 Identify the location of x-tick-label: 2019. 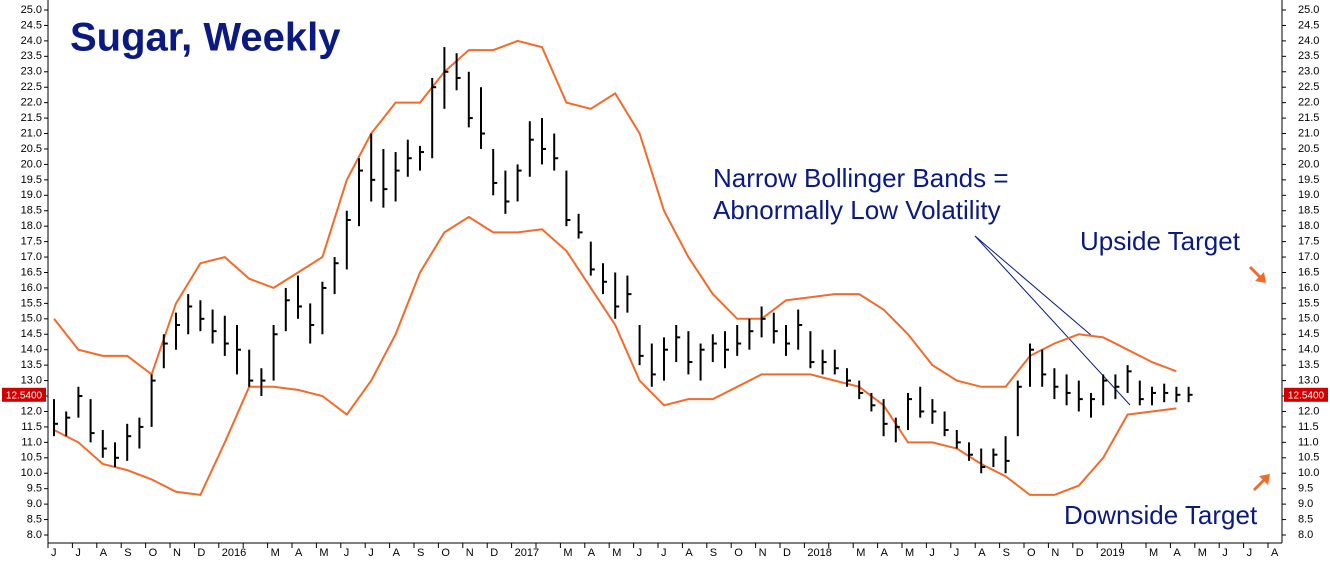
(1112, 553).